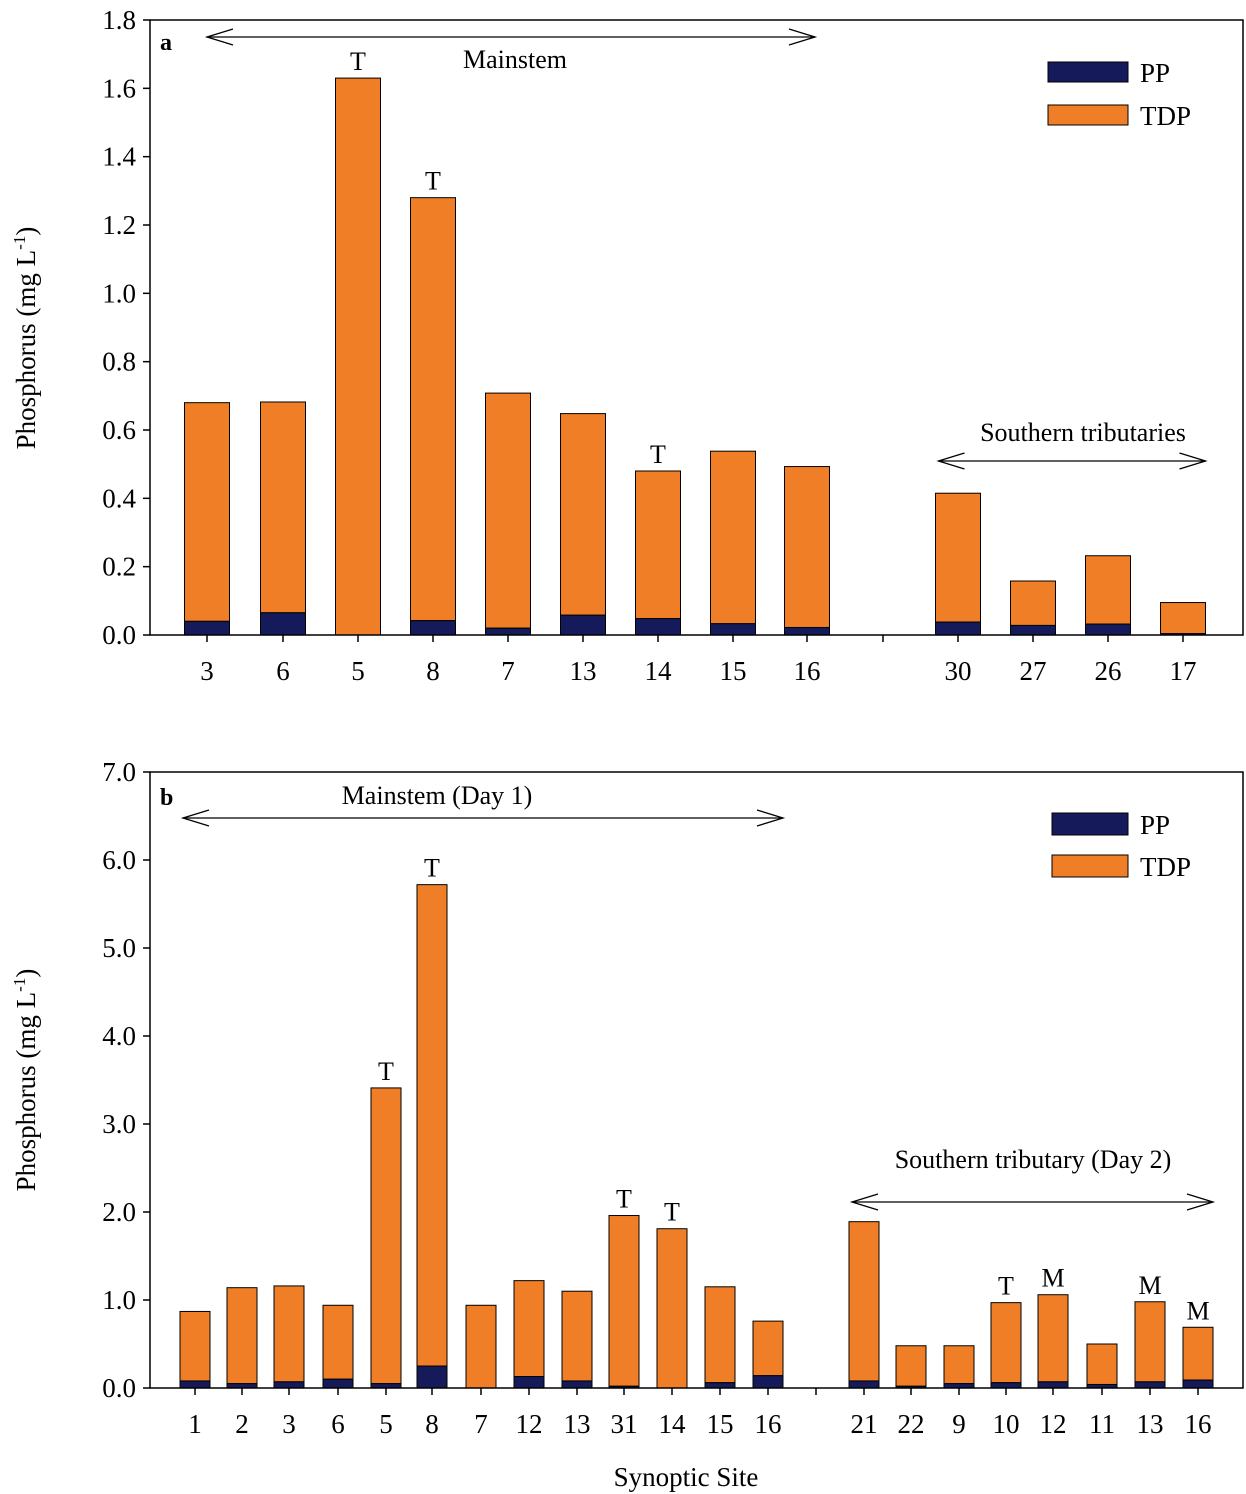  I want to click on x-tick-label: 21, so click(864, 1424).